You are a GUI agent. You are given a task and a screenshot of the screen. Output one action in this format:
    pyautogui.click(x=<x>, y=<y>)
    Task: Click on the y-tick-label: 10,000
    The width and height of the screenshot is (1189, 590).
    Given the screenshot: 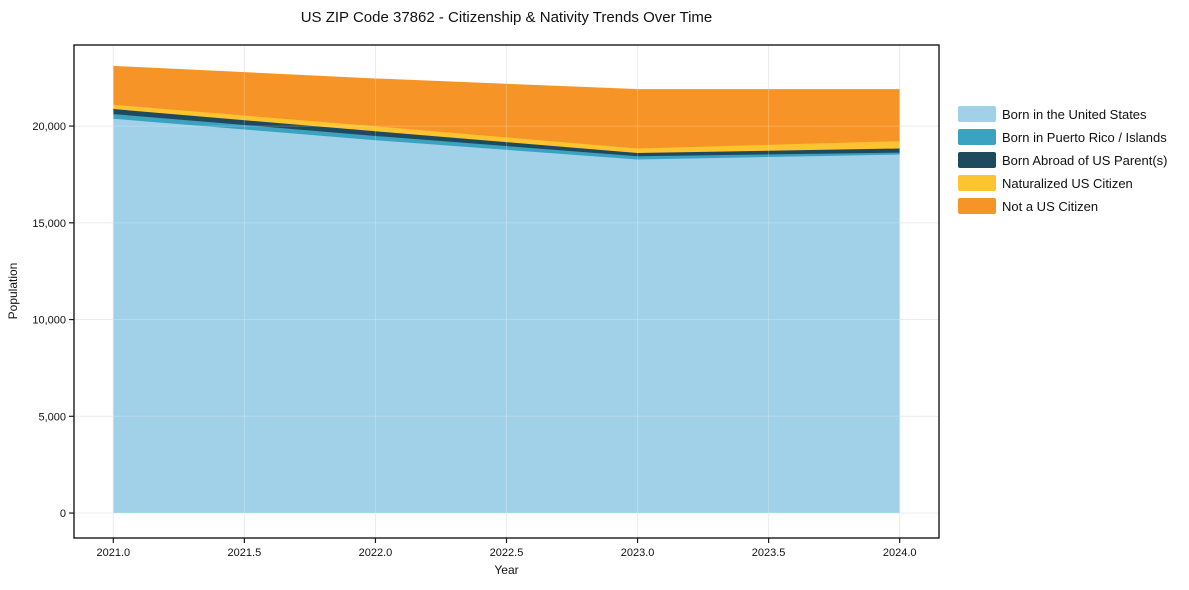 What is the action you would take?
    pyautogui.click(x=49, y=321)
    